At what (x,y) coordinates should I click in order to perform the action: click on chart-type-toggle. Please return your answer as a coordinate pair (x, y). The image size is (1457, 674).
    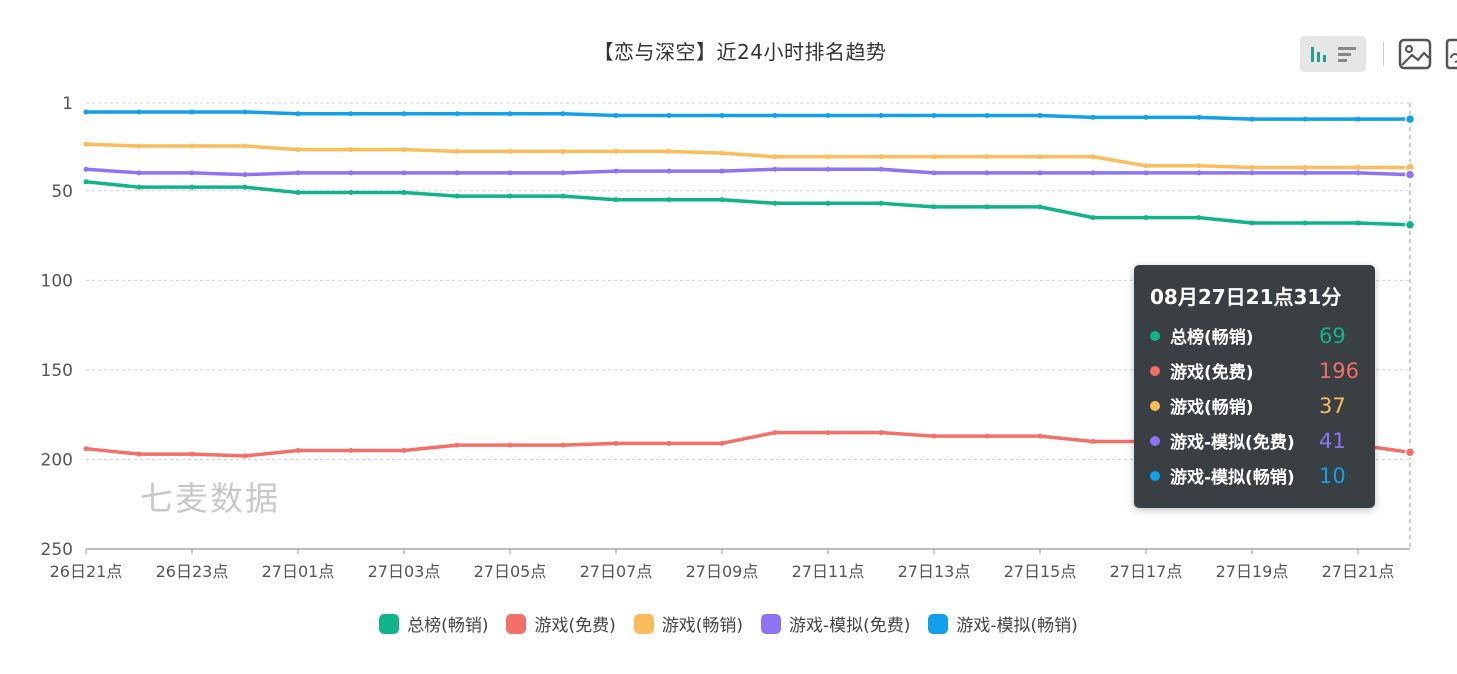
    Looking at the image, I should click on (1333, 54).